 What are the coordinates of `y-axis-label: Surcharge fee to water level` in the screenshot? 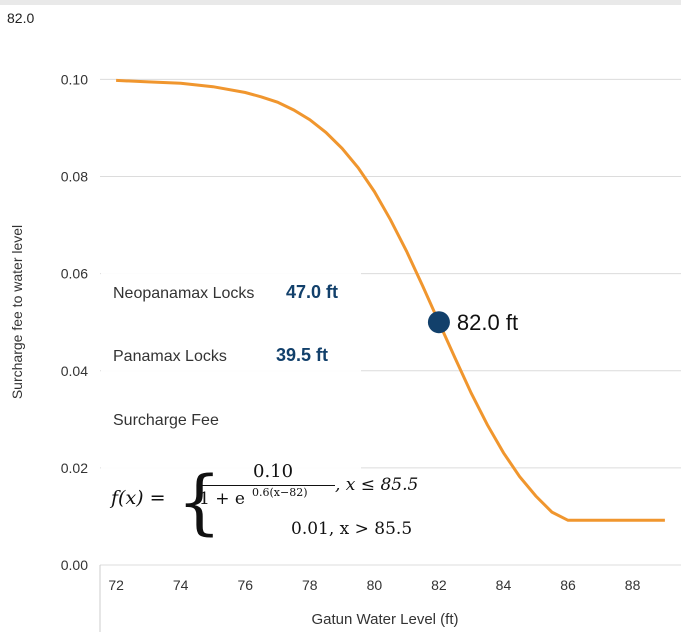 It's located at (17, 312).